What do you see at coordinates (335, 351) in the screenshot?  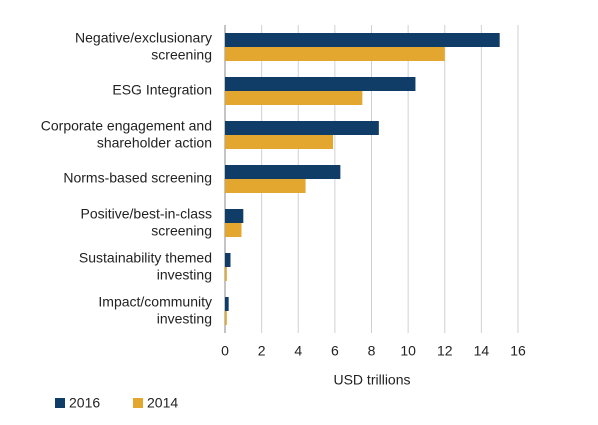 I see `x-tick-label: 6` at bounding box center [335, 351].